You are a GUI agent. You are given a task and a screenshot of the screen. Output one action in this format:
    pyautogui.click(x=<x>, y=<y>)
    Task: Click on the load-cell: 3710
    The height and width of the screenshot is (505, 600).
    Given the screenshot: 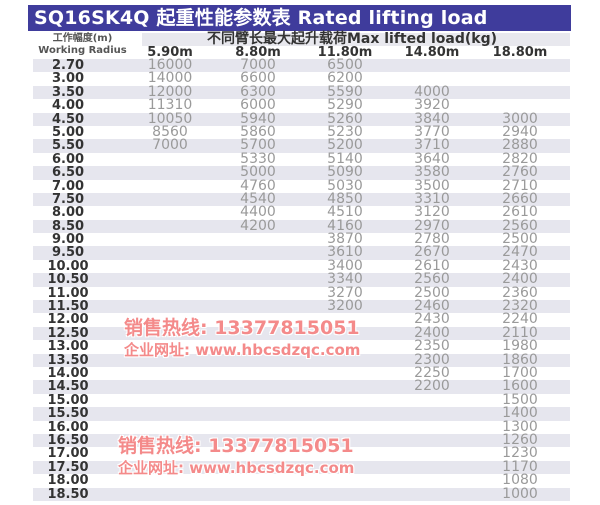 What is the action you would take?
    pyautogui.click(x=432, y=145)
    